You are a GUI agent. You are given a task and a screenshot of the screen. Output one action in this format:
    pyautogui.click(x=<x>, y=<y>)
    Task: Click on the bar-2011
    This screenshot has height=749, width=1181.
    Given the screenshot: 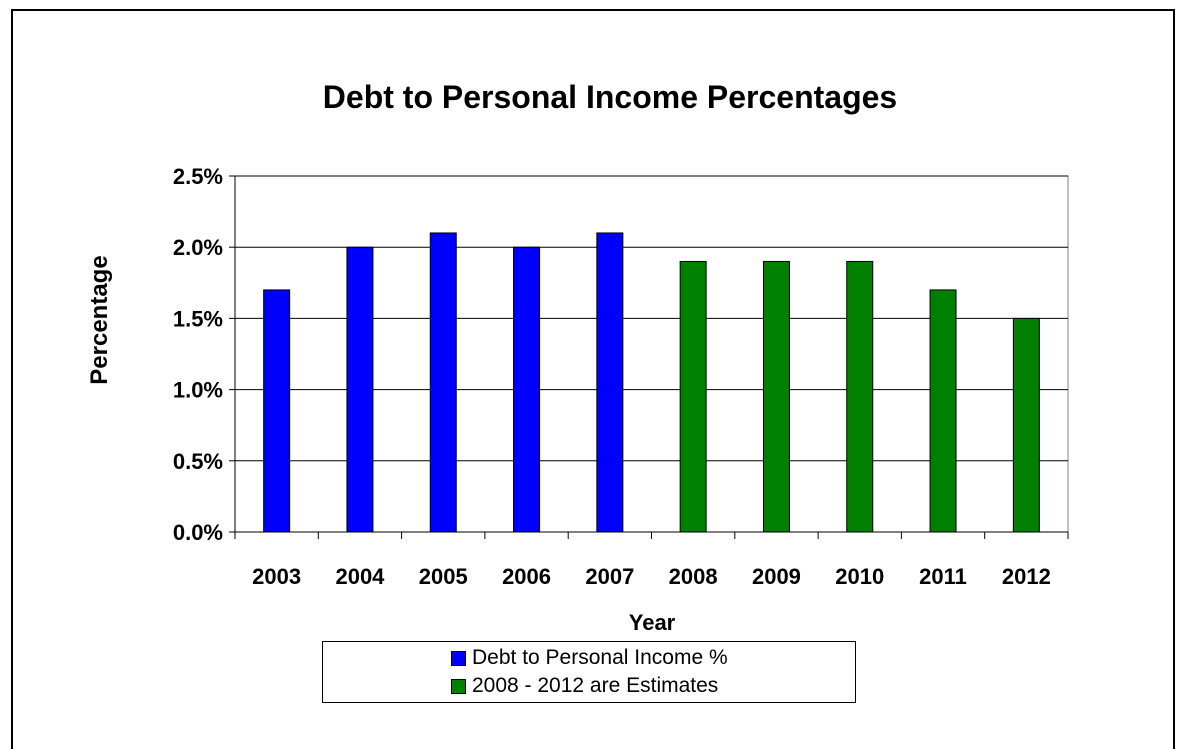 What is the action you would take?
    pyautogui.click(x=943, y=411)
    